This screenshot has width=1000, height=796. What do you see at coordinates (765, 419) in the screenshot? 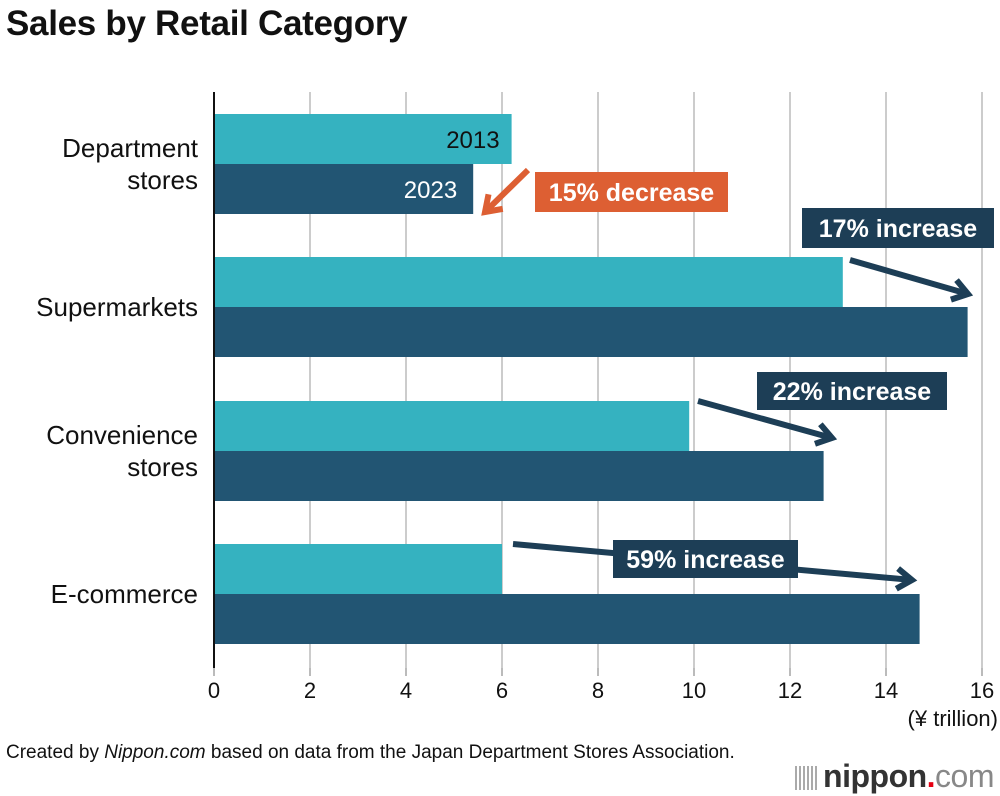
I see `convenience-arrow` at bounding box center [765, 419].